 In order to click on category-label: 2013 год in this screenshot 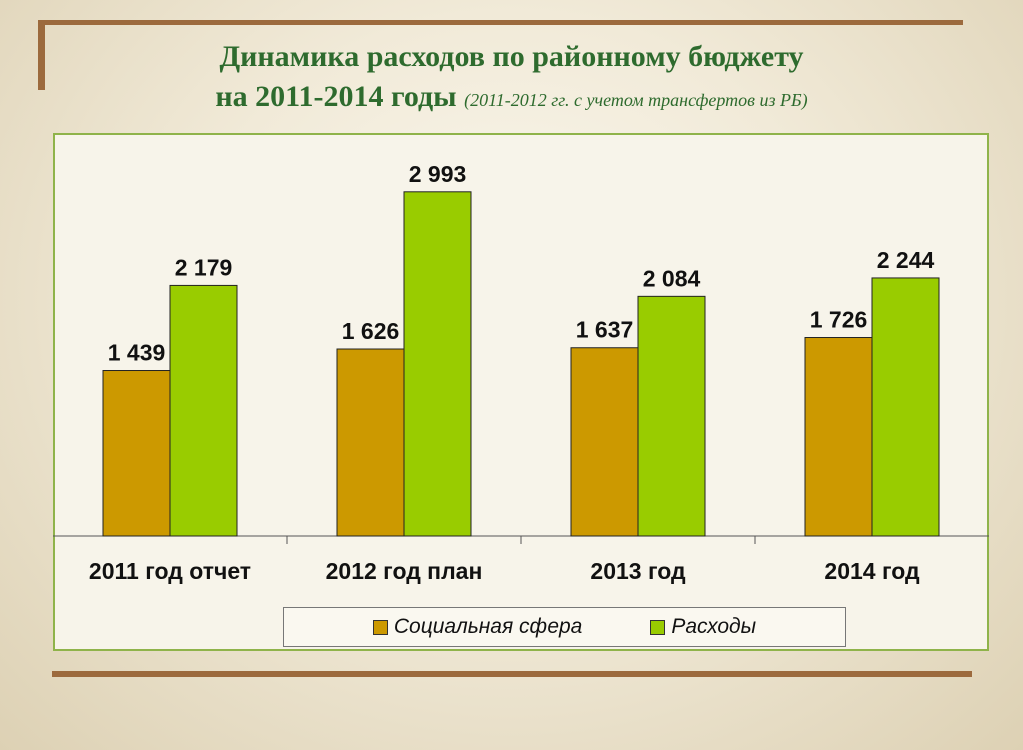, I will do `click(638, 571)`.